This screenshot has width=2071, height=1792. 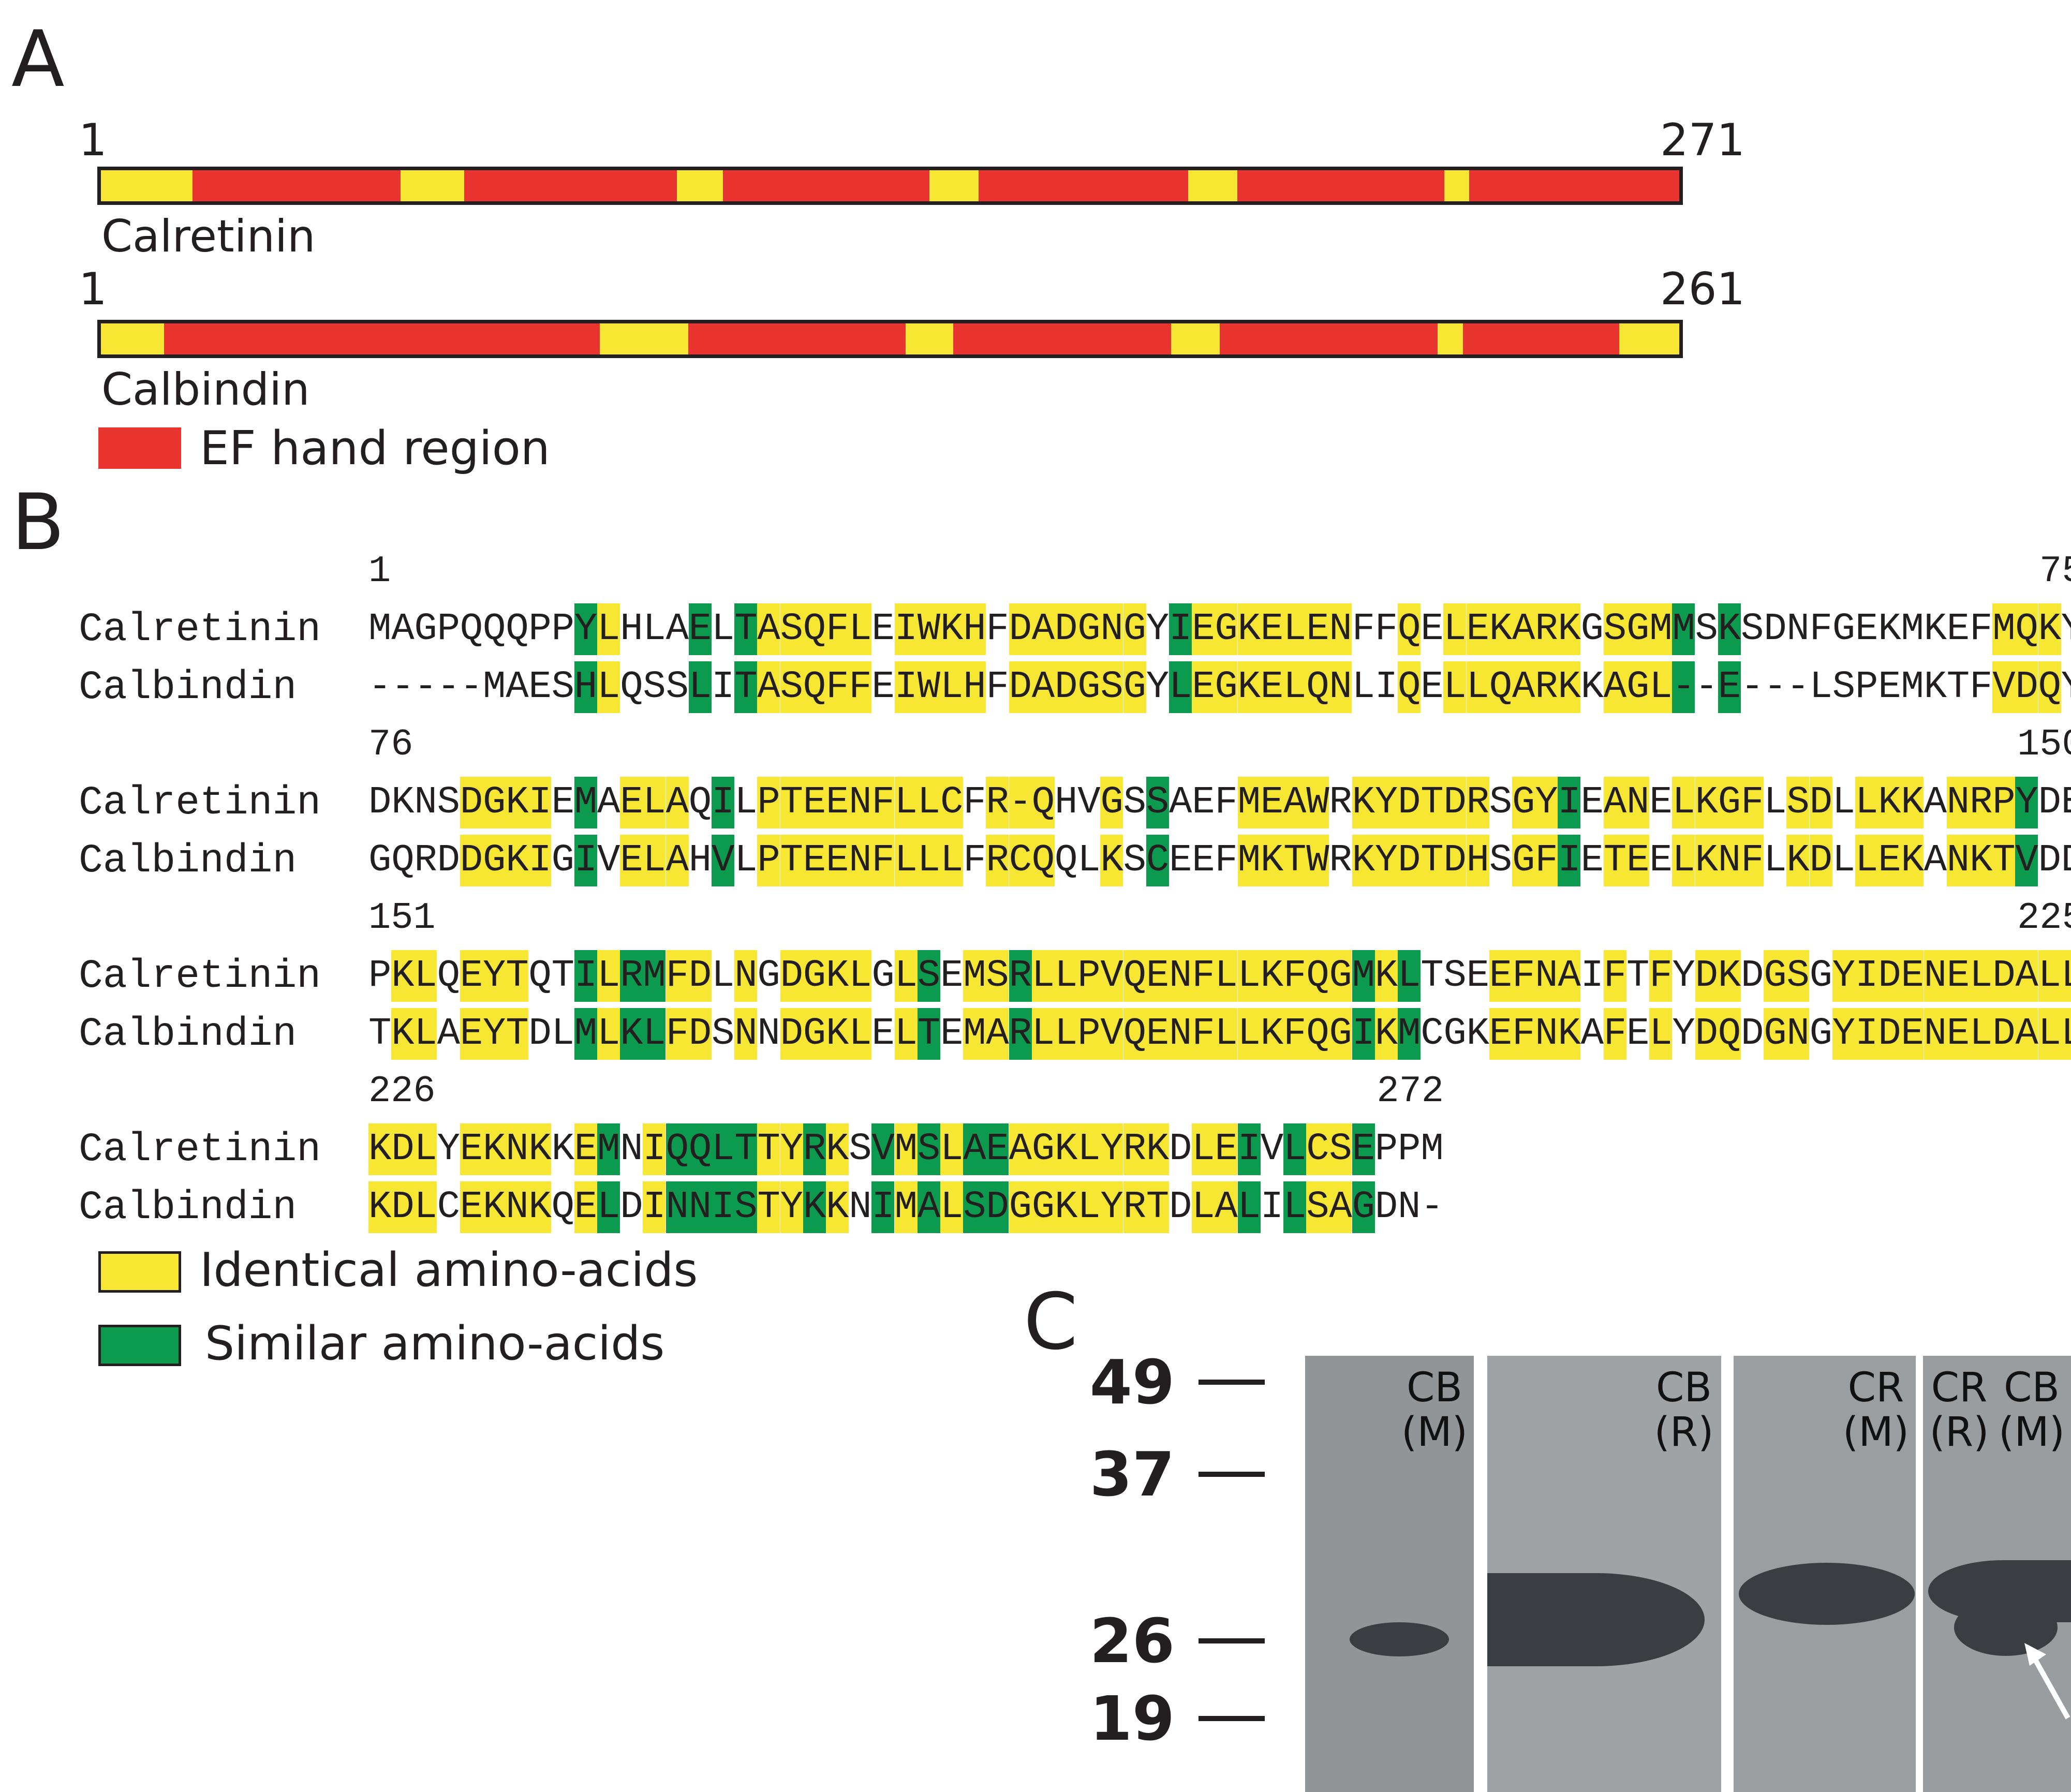 What do you see at coordinates (449, 1270) in the screenshot?
I see `identical-legend-label: Identical amino-acids` at bounding box center [449, 1270].